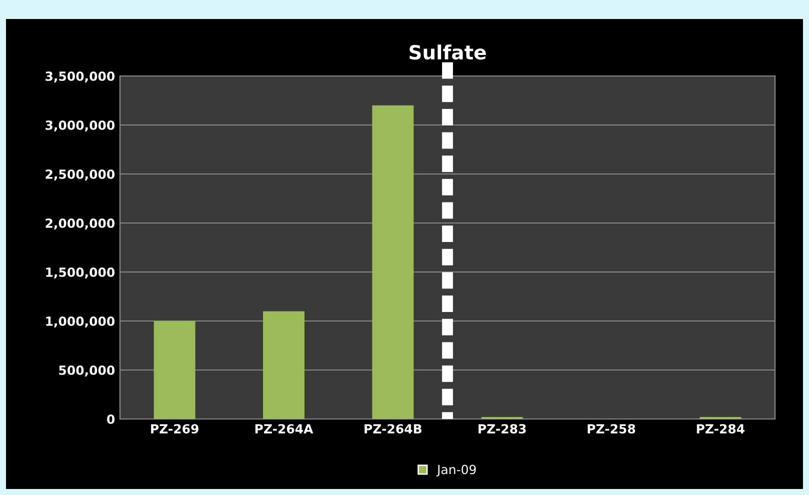 This screenshot has width=809, height=495. I want to click on legend-label: Jan-09, so click(456, 470).